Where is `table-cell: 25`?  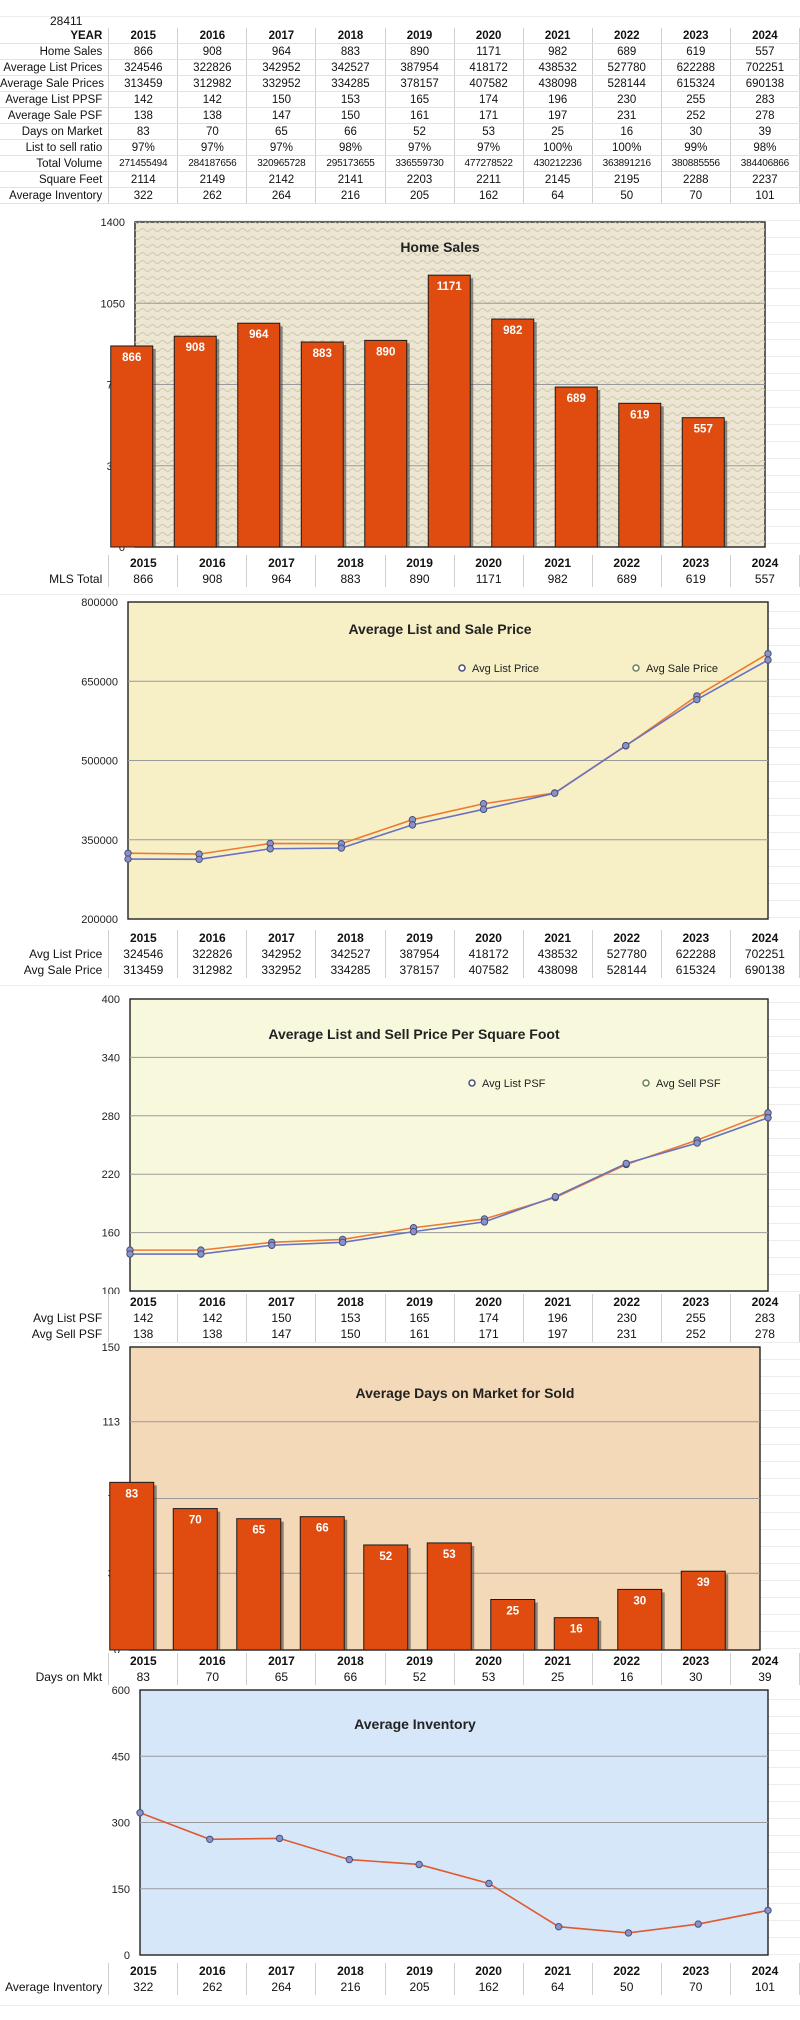 table-cell: 25 is located at coordinates (558, 131).